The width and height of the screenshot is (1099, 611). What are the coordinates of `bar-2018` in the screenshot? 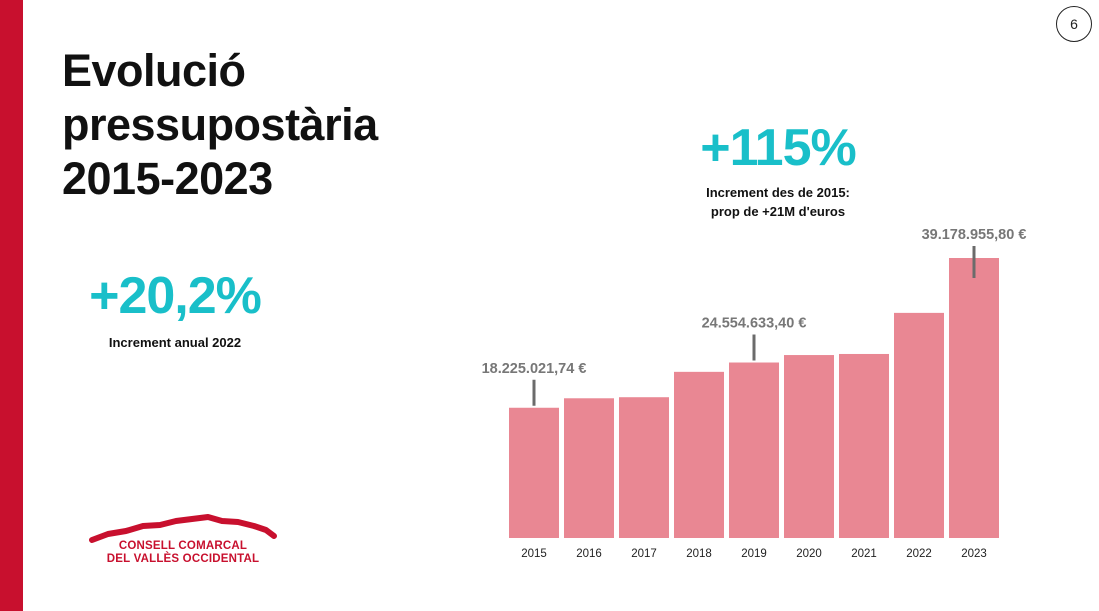 It's located at (699, 454).